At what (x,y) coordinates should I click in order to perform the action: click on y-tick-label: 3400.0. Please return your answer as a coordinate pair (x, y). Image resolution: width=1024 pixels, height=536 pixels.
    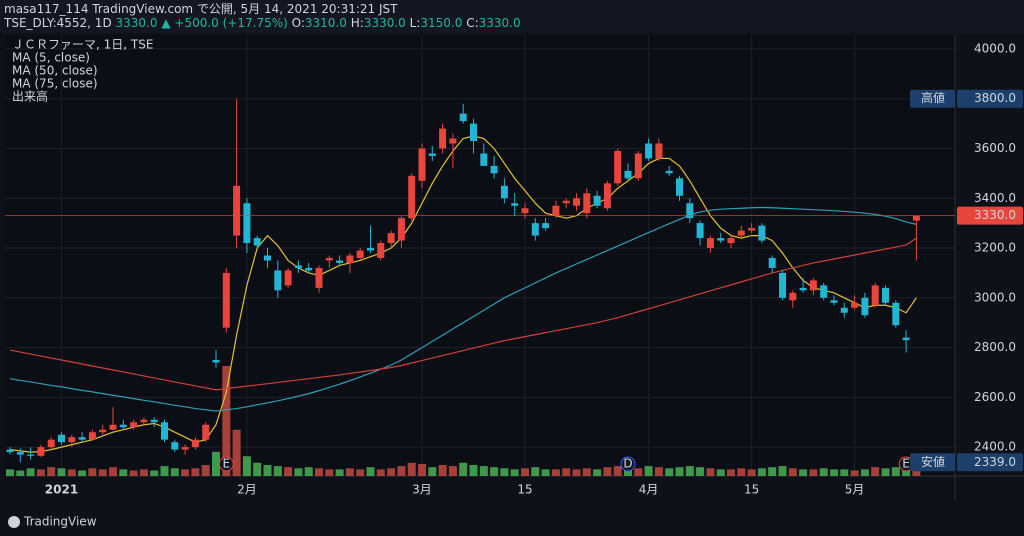
    Looking at the image, I should click on (995, 198).